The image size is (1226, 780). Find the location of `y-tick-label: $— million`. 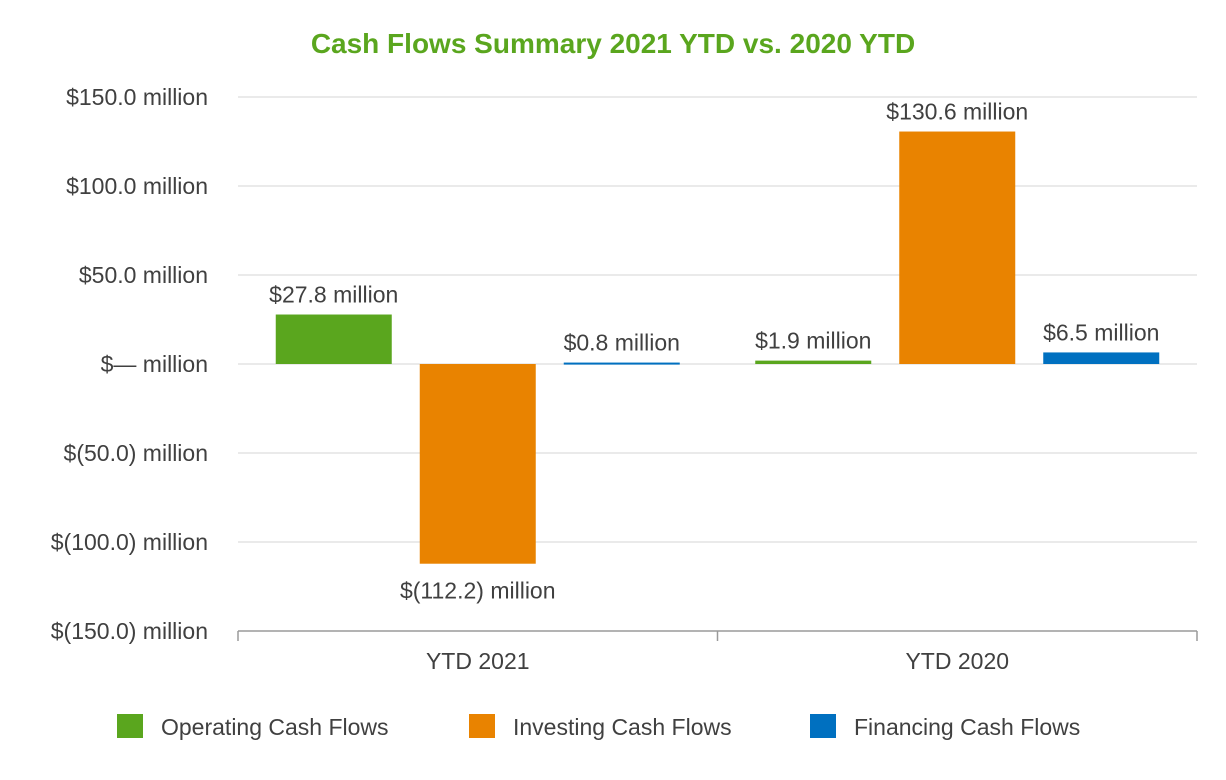

y-tick-label: $— million is located at coordinates (154, 364).